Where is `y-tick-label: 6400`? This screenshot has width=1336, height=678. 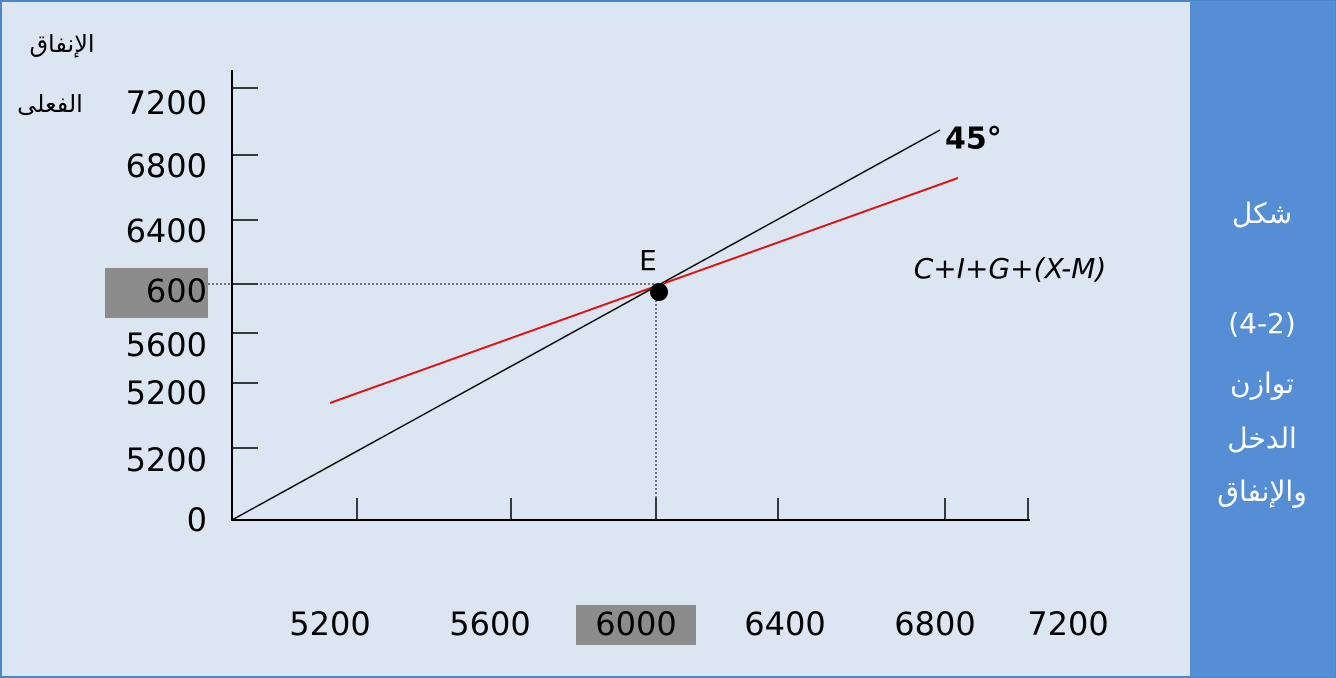
y-tick-label: 6400 is located at coordinates (166, 231).